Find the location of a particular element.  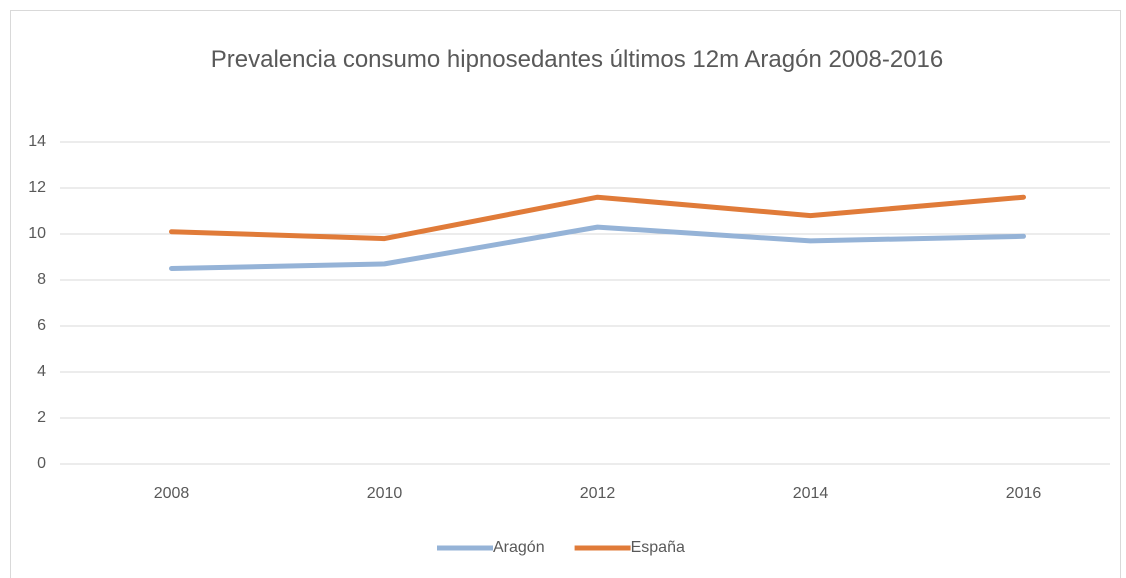

x-tick-label: 2016 is located at coordinates (1024, 493).